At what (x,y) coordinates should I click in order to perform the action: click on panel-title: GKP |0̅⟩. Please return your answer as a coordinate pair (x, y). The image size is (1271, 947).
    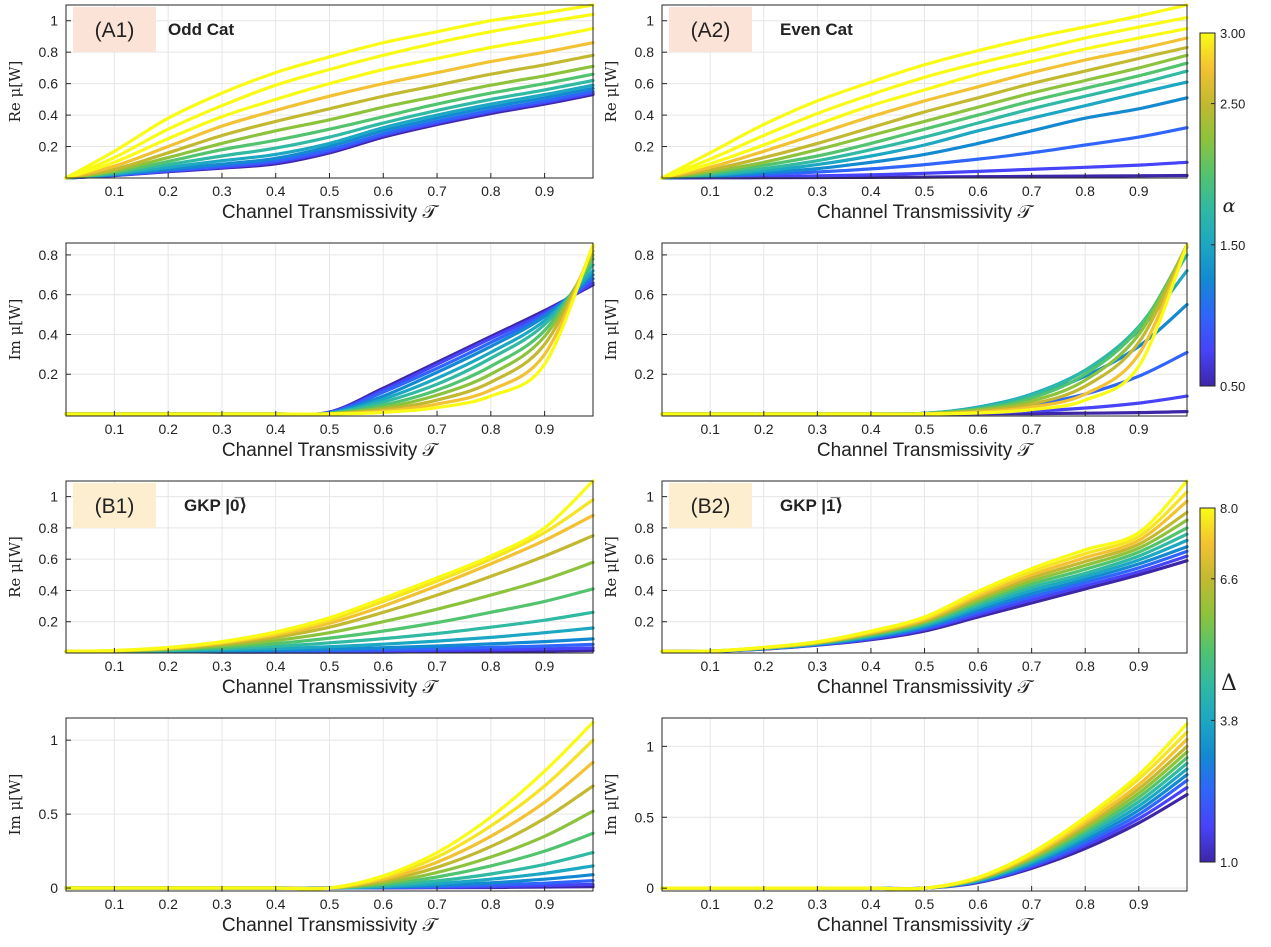
    Looking at the image, I should click on (215, 505).